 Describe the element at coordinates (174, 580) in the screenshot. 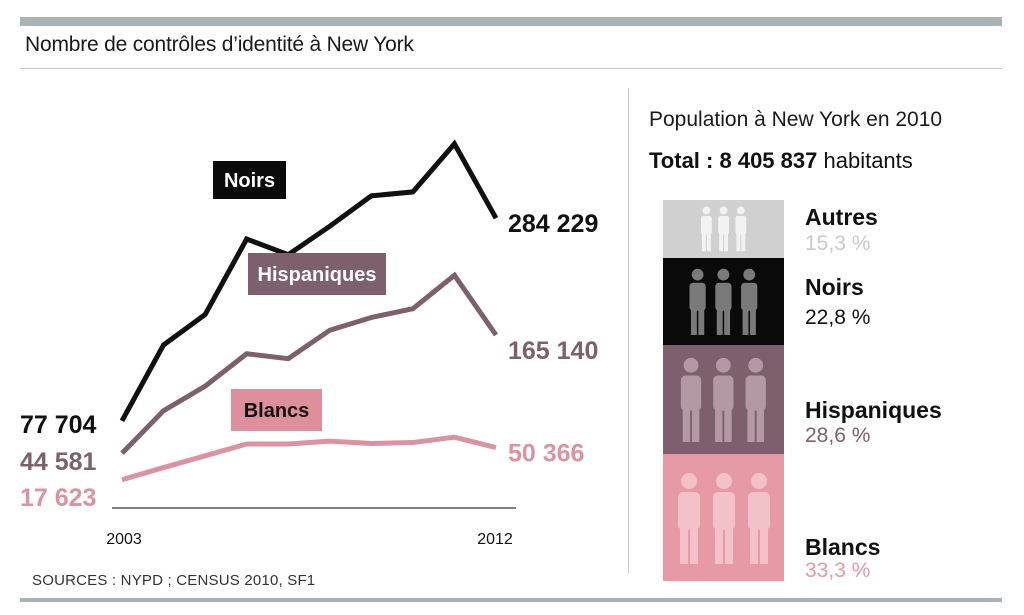

I see `source-note: SOURCES : NYPD ; CENSUS 2010, SF1` at that location.